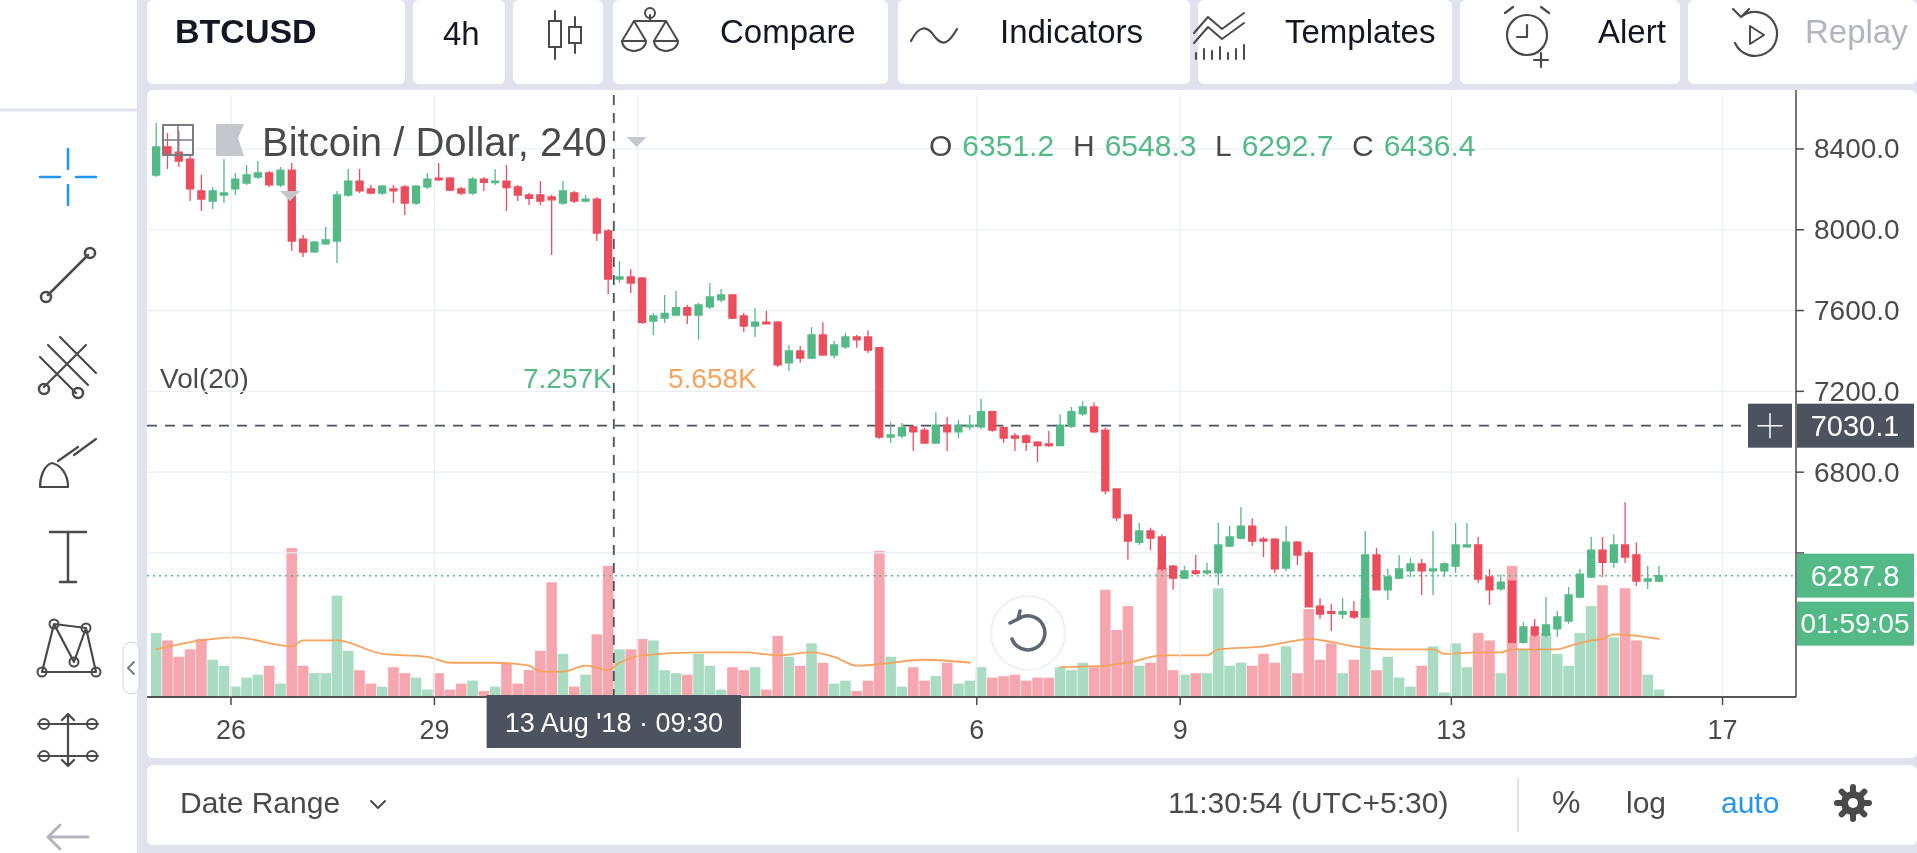 The width and height of the screenshot is (1917, 853). Describe the element at coordinates (204, 378) in the screenshot. I see `annotation: Vol(20)` at that location.